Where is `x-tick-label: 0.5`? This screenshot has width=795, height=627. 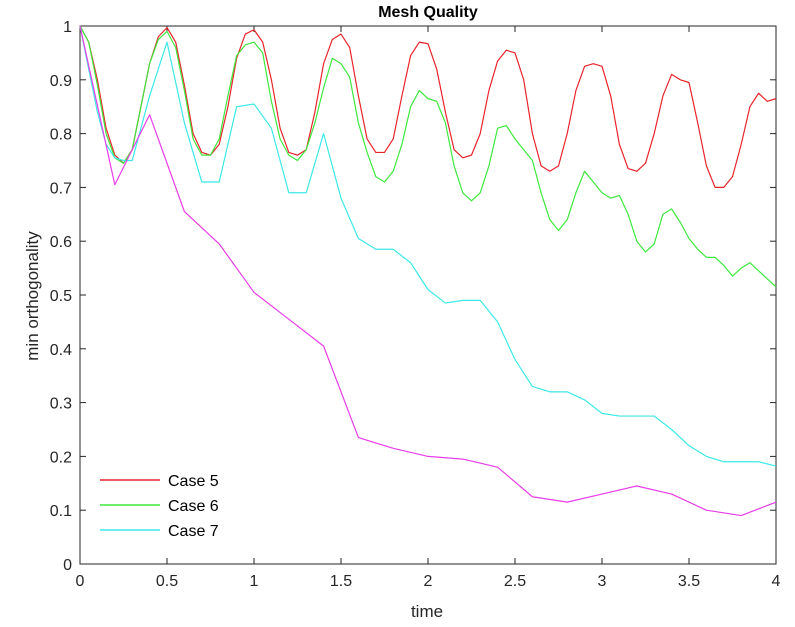
x-tick-label: 0.5 is located at coordinates (167, 581).